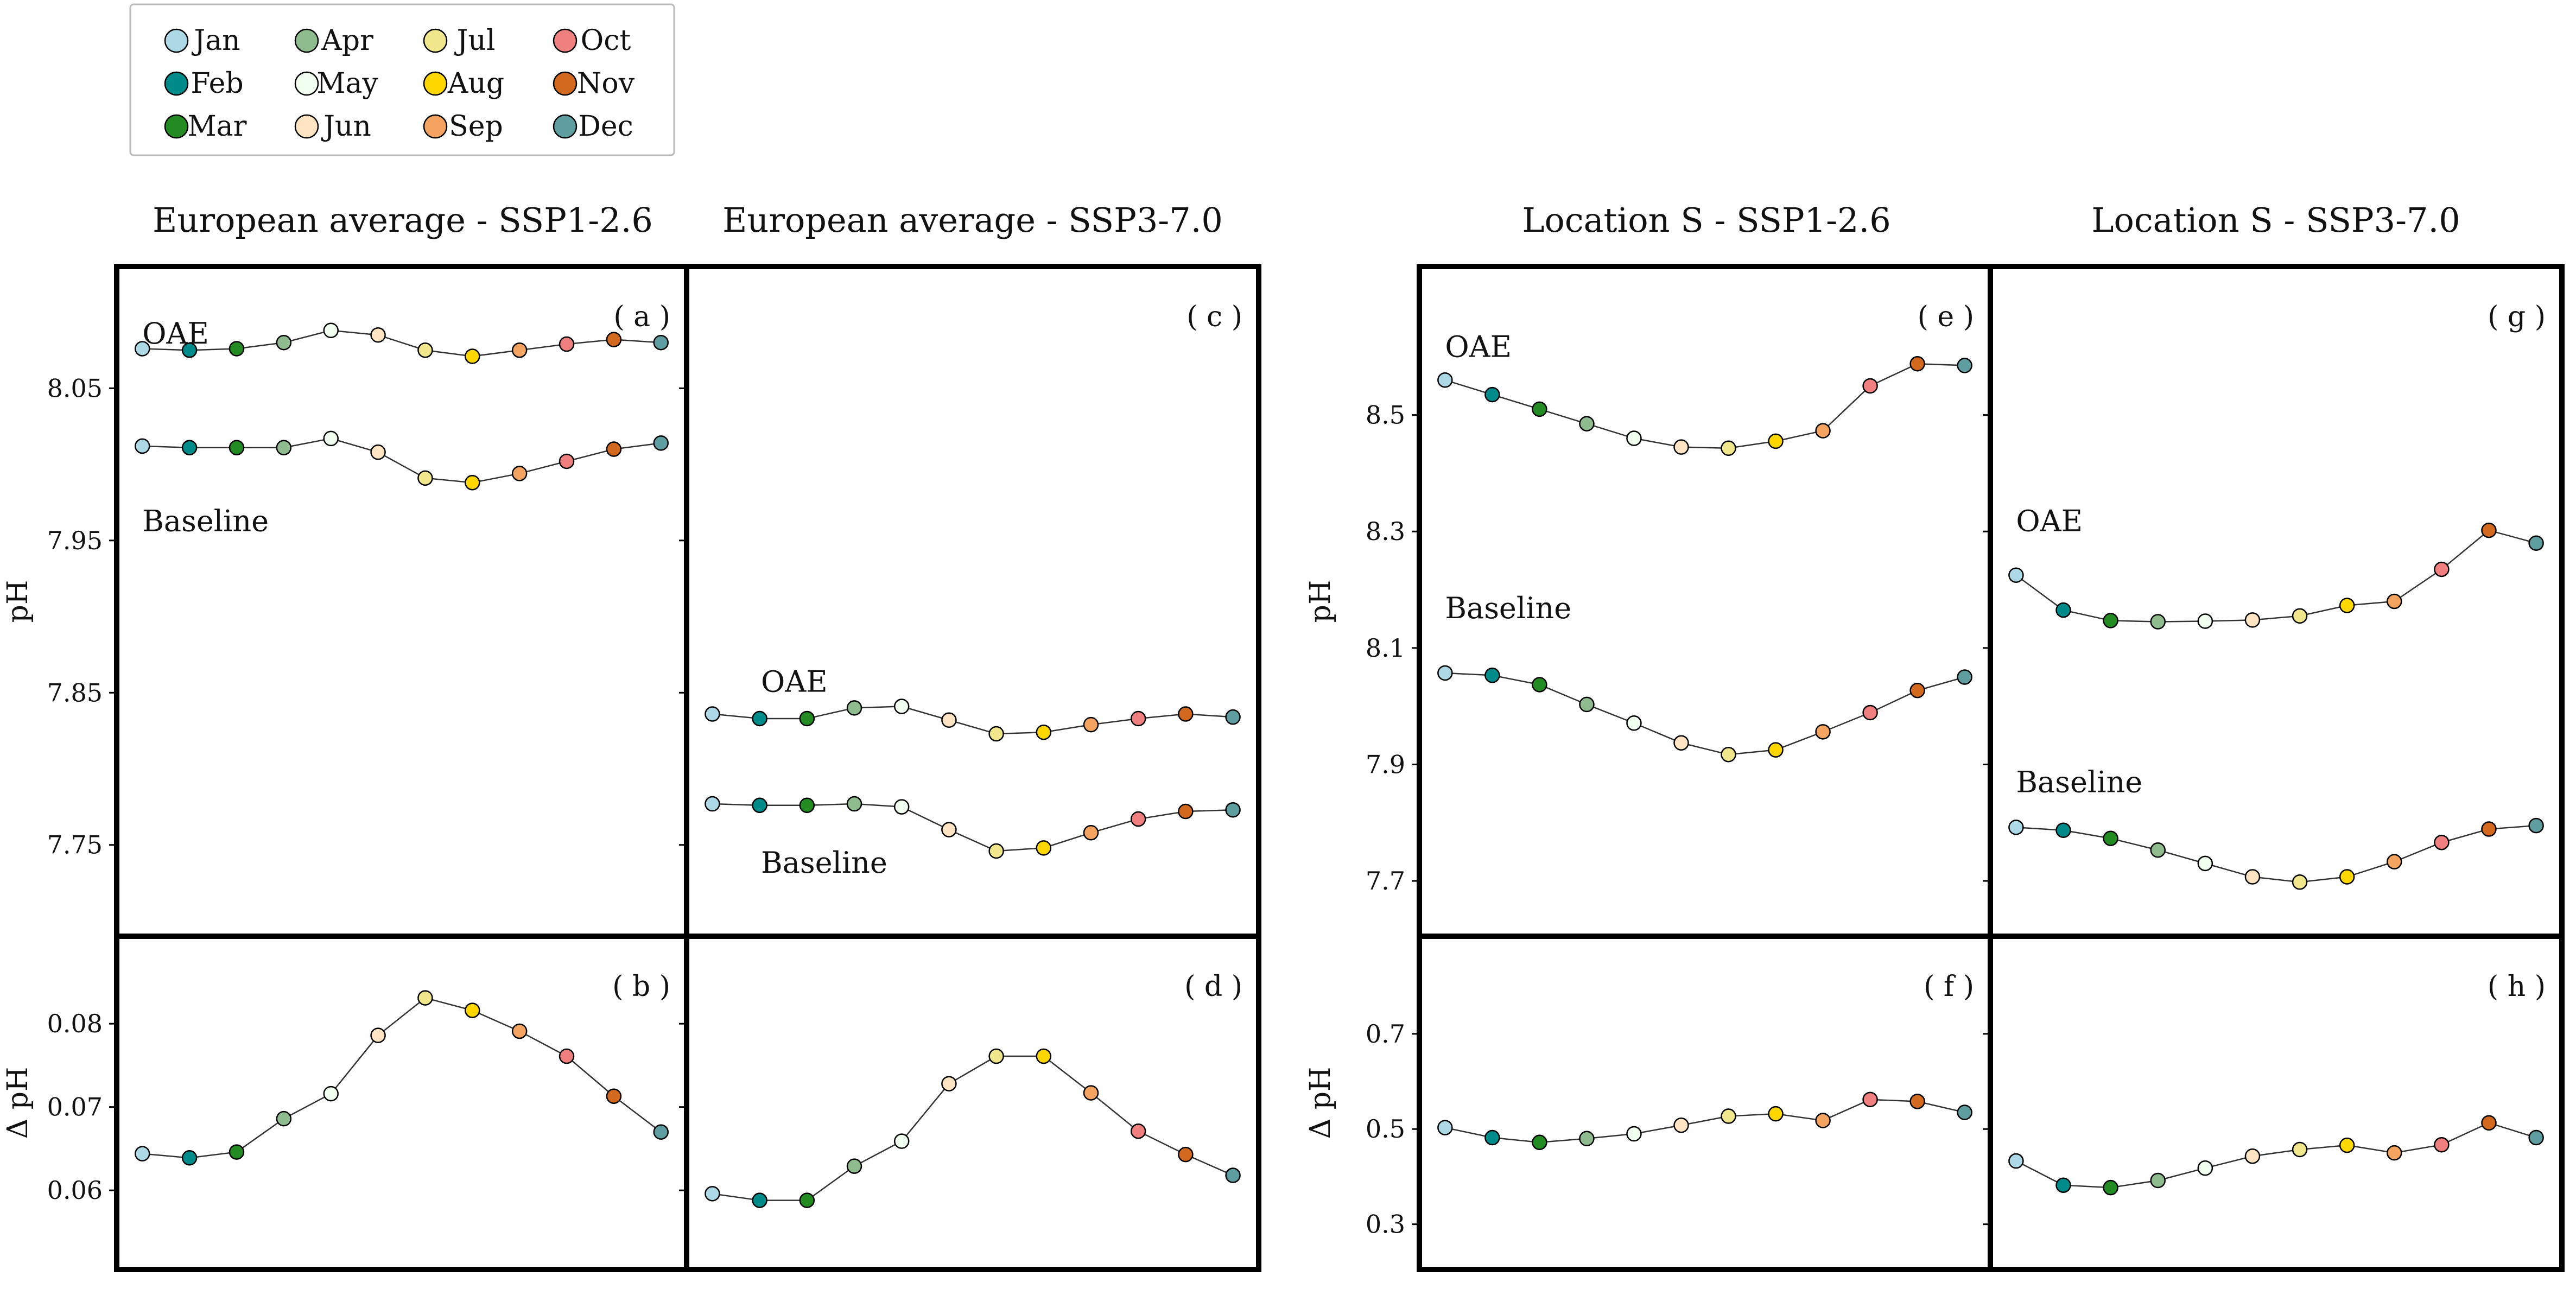 This screenshot has height=1295, width=2576. Describe the element at coordinates (1214, 317) in the screenshot. I see `panel-label: ( c )` at that location.